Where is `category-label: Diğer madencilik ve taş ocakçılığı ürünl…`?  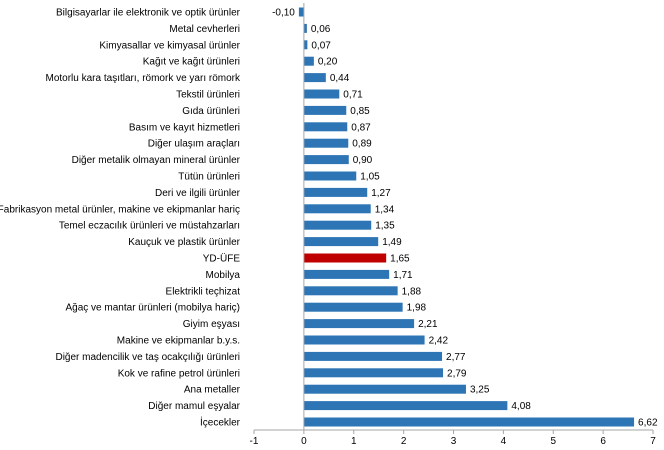 category-label: Diğer madencilik ve taş ocakçılığı ürünl… is located at coordinates (147, 357).